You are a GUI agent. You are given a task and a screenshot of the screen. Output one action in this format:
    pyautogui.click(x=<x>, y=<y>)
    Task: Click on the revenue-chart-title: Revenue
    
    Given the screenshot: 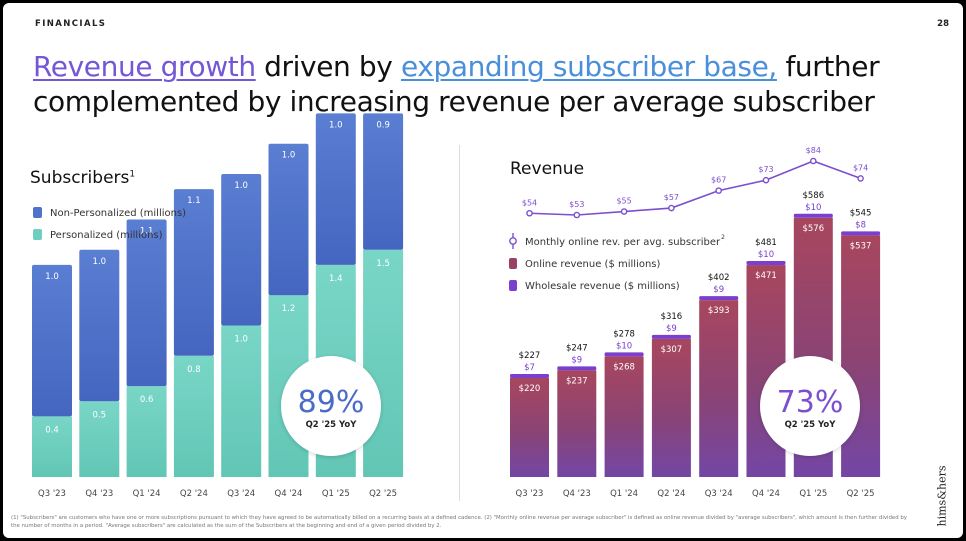 What is the action you would take?
    pyautogui.click(x=547, y=169)
    